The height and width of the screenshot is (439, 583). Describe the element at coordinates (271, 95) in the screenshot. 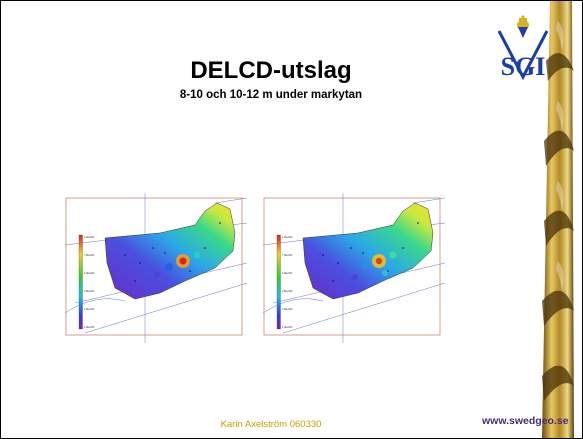

I see `slide-subtitle: 8-10 och 10-12 m under markytan` at that location.